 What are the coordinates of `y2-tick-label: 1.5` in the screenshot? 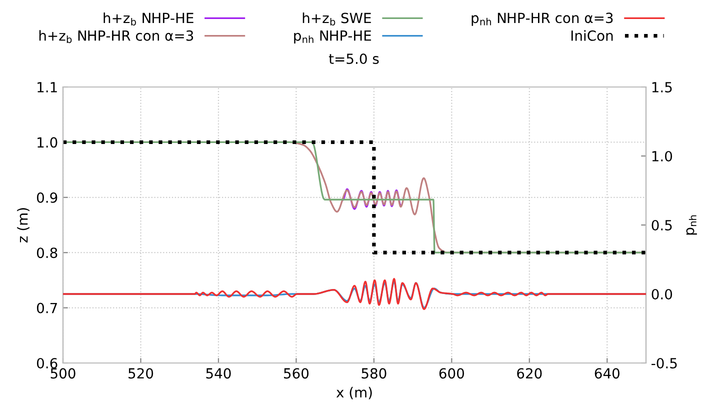 It's located at (662, 87).